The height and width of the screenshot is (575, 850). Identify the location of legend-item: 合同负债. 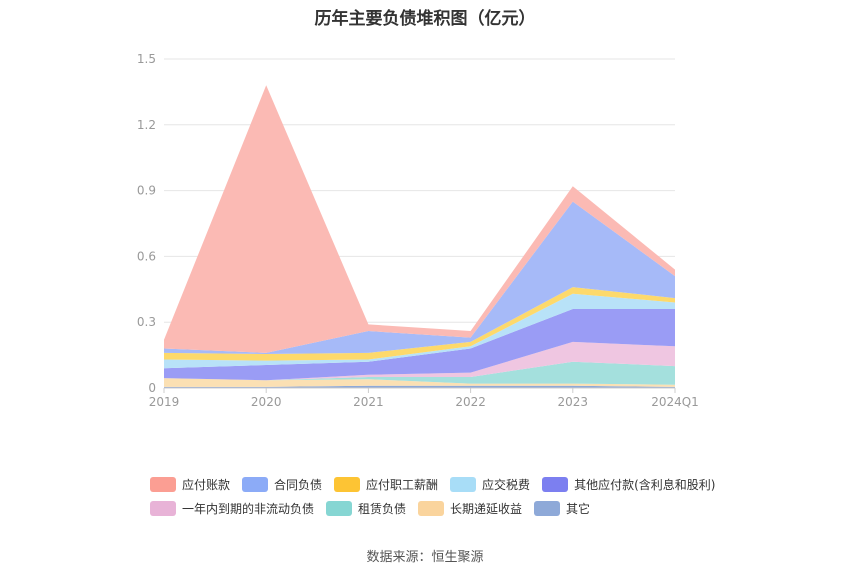
(282, 484).